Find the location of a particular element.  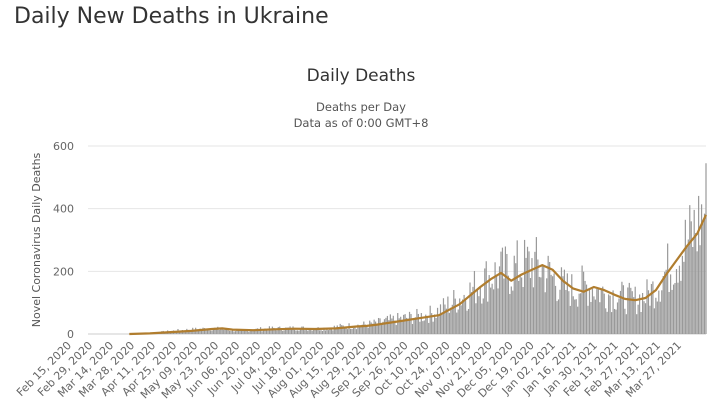

y-tick-label: 200 is located at coordinates (63, 271).